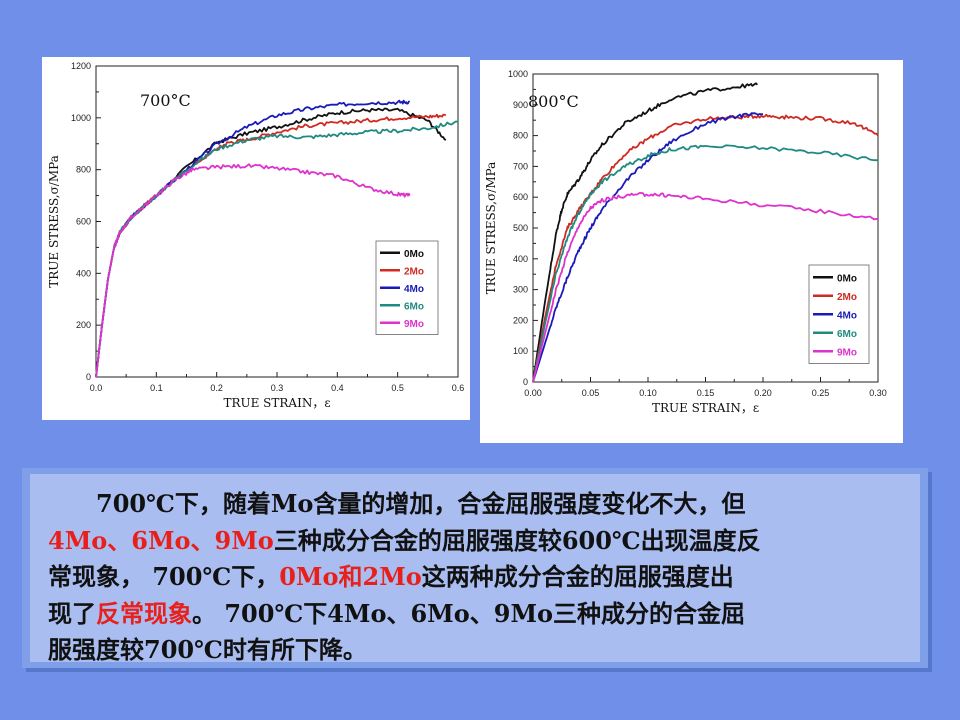  What do you see at coordinates (165, 100) in the screenshot?
I see `temperature-label-700c: 700°C` at bounding box center [165, 100].